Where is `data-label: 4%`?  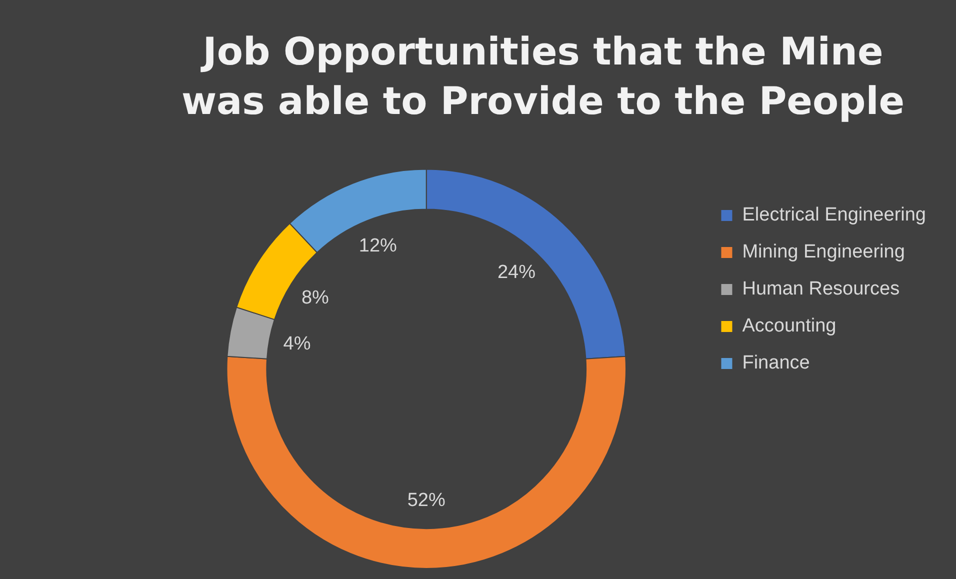
data-label: 4% is located at coordinates (297, 343).